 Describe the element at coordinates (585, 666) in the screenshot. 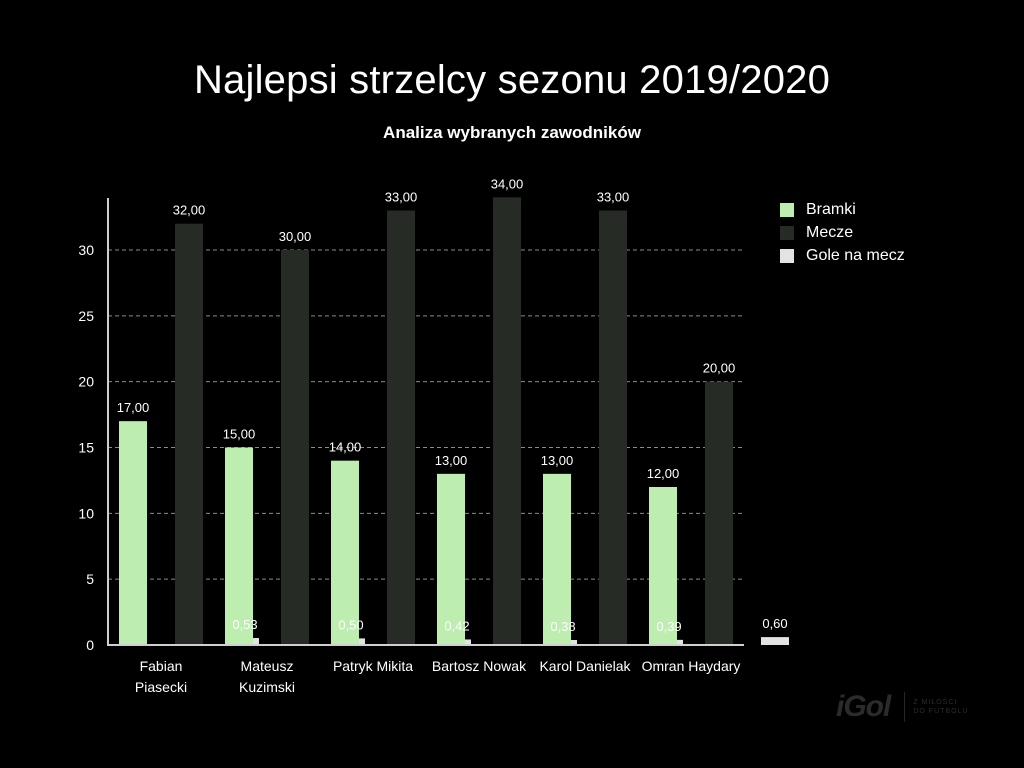

I see `x-tick-label: Karol Danielak` at that location.